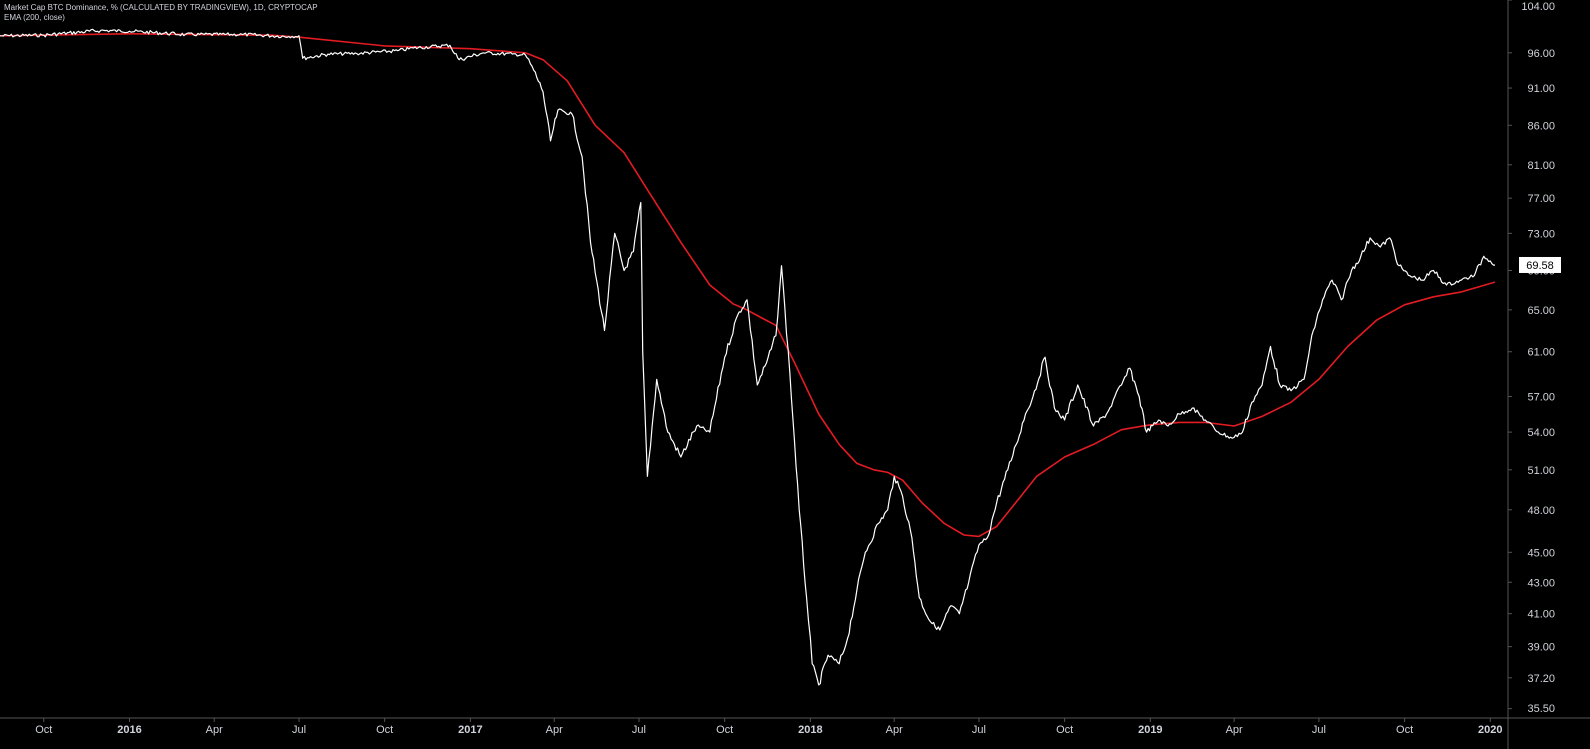 Image resolution: width=1590 pixels, height=749 pixels. I want to click on y-tick-label: 57.00, so click(1541, 397).